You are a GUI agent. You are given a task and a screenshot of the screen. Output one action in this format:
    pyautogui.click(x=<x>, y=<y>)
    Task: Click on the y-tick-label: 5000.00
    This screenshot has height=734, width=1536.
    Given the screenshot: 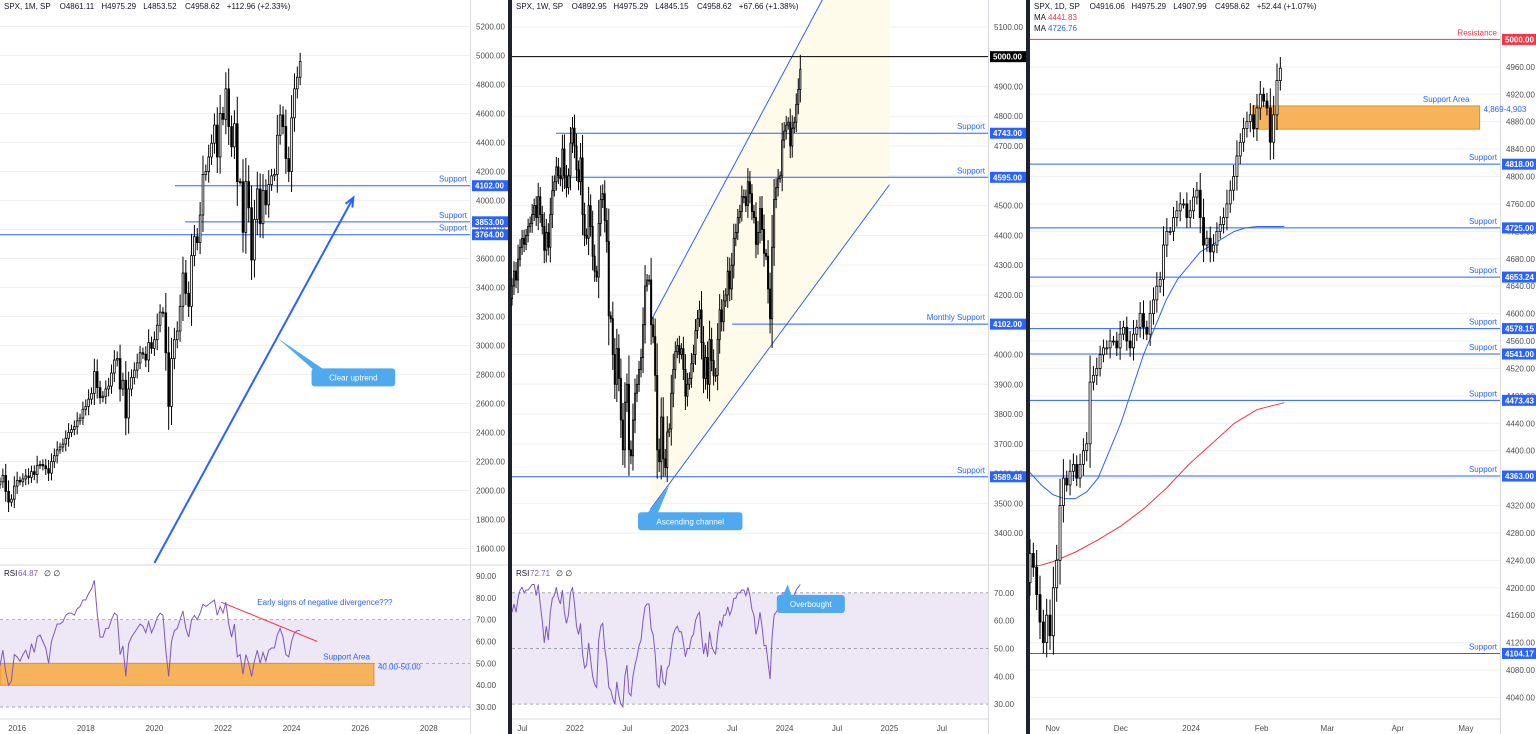 What is the action you would take?
    pyautogui.click(x=490, y=56)
    